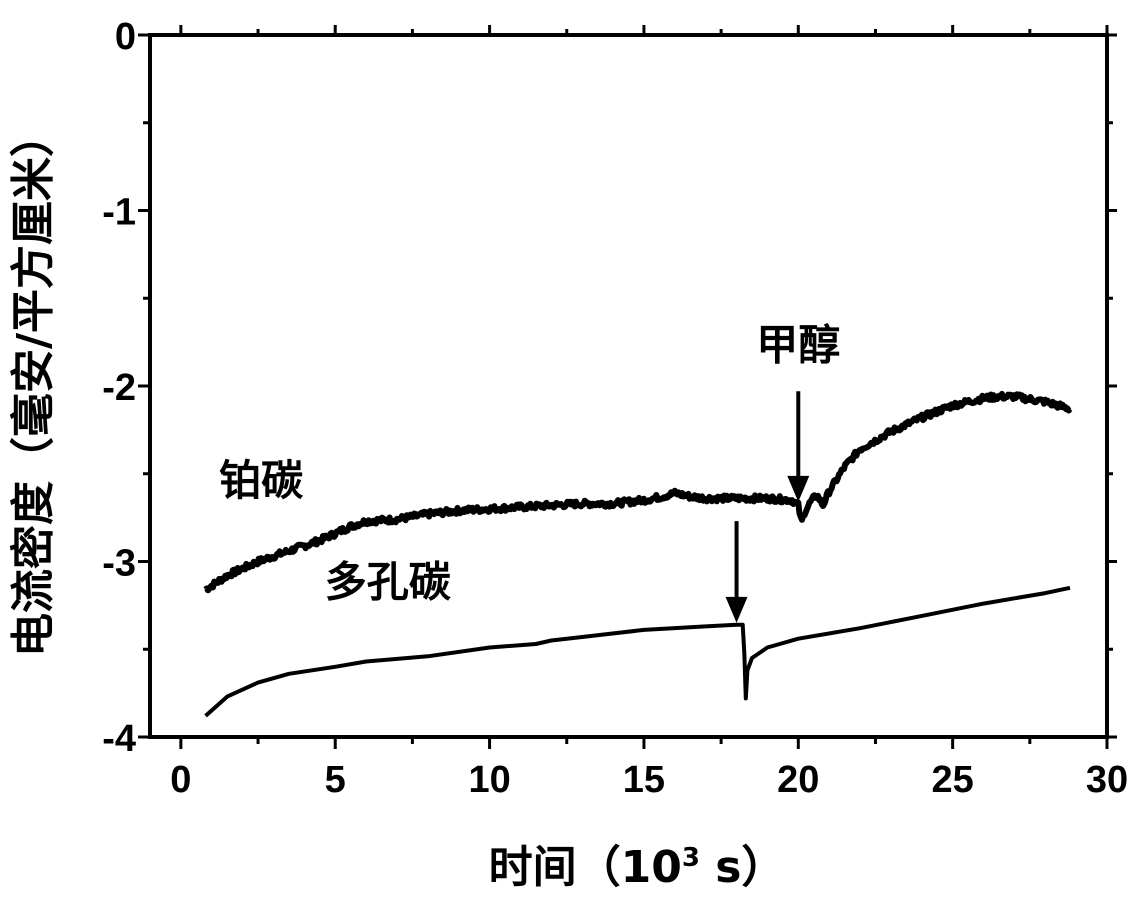 The image size is (1144, 907). Describe the element at coordinates (119, 739) in the screenshot. I see `y-tick-label: -4` at that location.